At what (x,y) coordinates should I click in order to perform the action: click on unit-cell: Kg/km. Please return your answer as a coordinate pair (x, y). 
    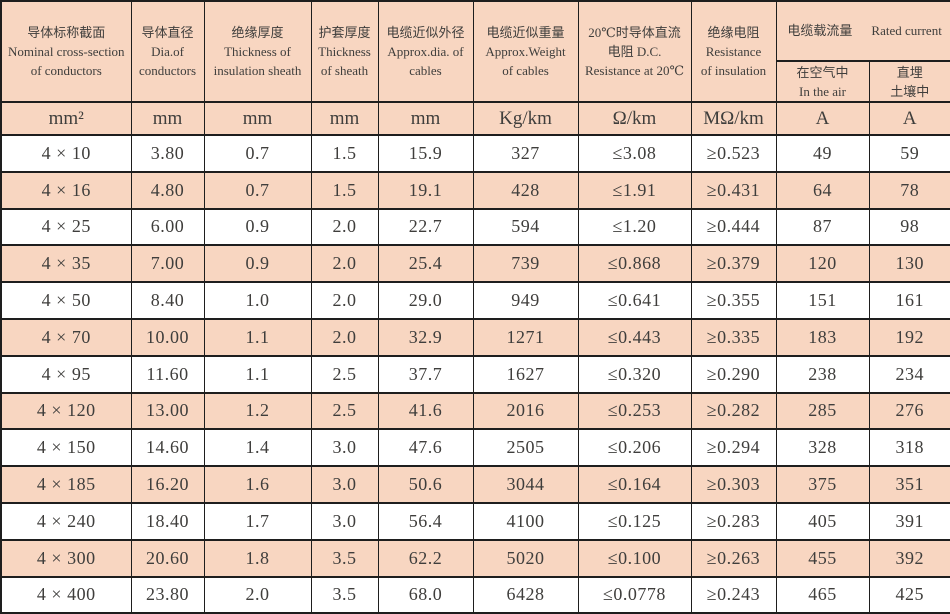
    Looking at the image, I should click on (525, 118).